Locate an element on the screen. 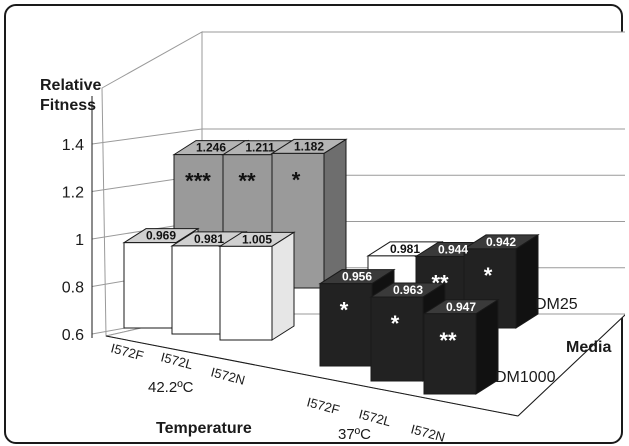 This screenshot has height=446, width=629. x-axis-line is located at coordinates (312, 376).